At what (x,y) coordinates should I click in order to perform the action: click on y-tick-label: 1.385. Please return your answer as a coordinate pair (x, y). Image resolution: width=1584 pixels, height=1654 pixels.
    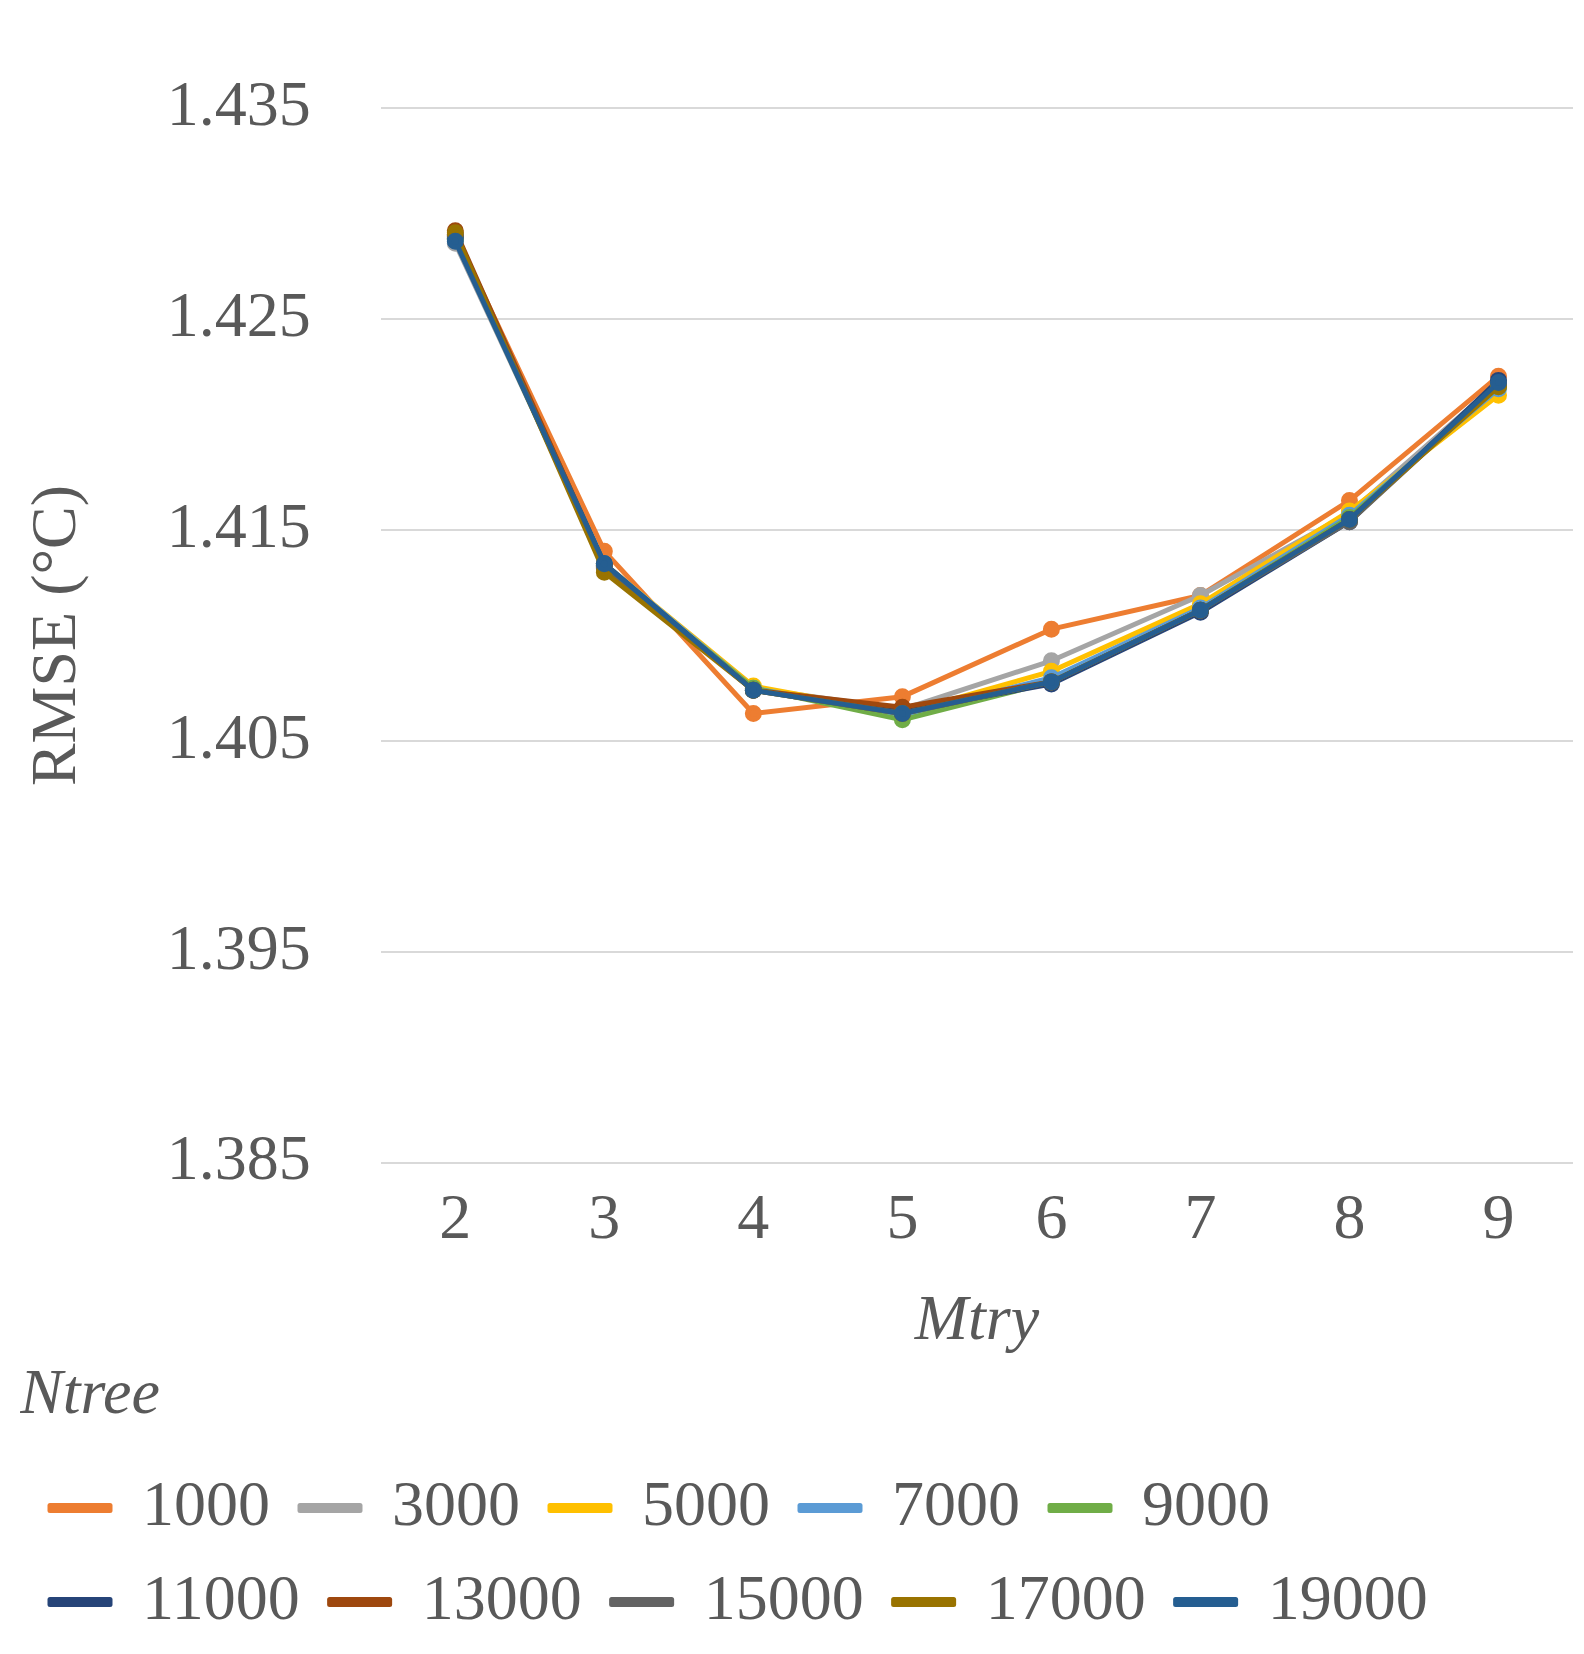
    Looking at the image, I should click on (238, 1158).